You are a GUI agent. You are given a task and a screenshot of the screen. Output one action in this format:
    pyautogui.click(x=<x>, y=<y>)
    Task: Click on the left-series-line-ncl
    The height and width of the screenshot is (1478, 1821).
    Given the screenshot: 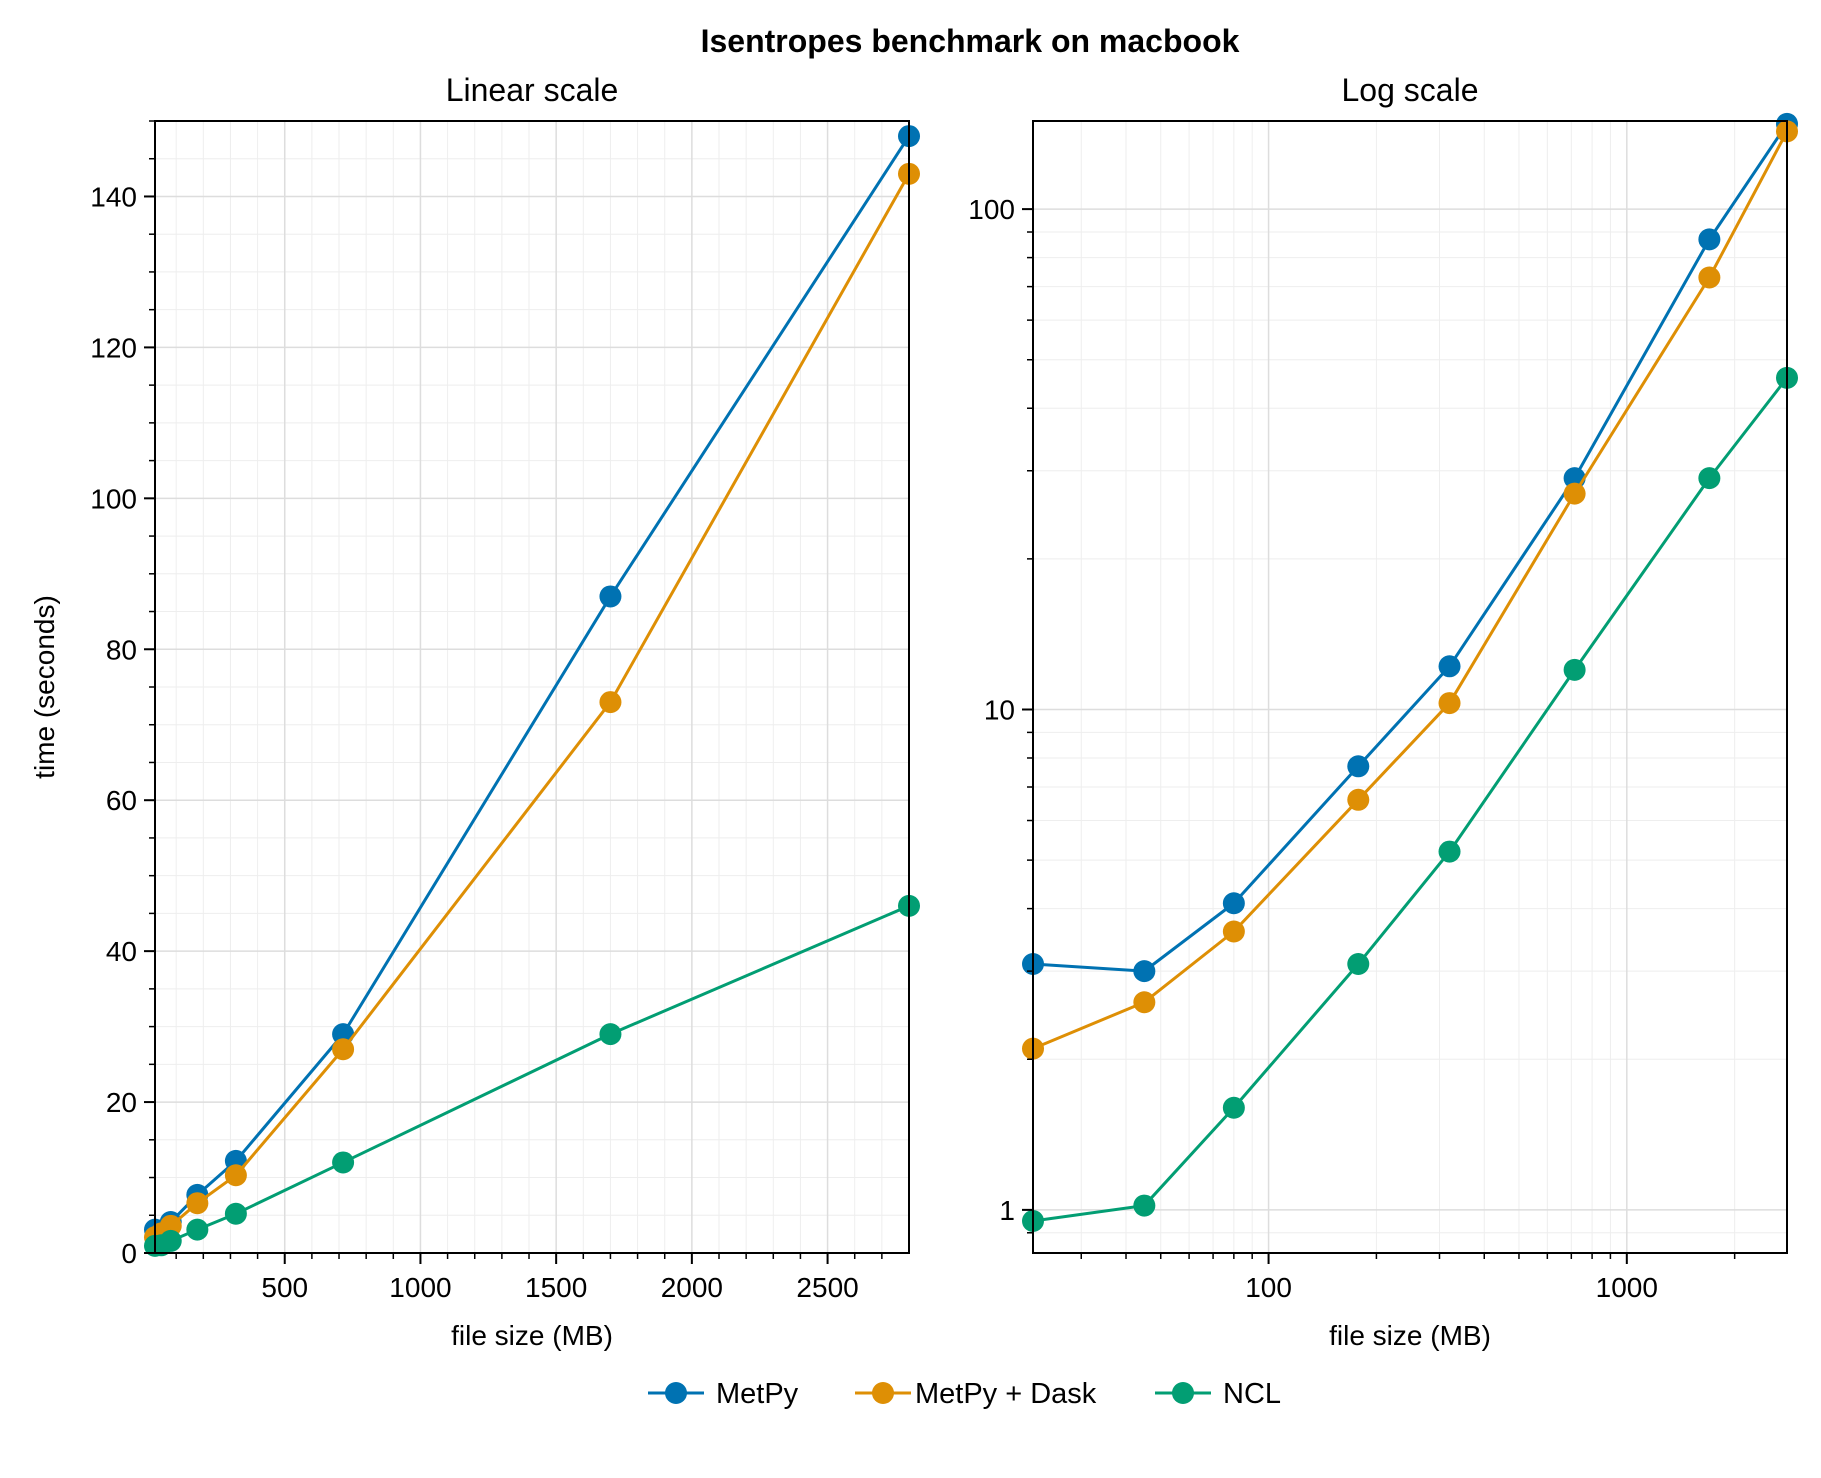 What is the action you would take?
    pyautogui.click(x=532, y=1076)
    